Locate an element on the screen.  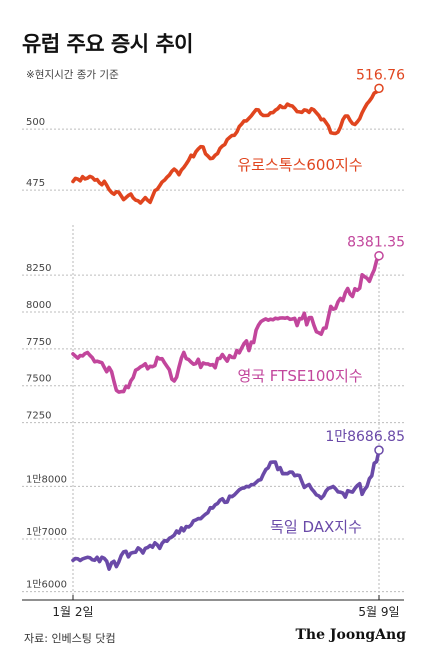
brand-logo: The JoongAng is located at coordinates (350, 635).